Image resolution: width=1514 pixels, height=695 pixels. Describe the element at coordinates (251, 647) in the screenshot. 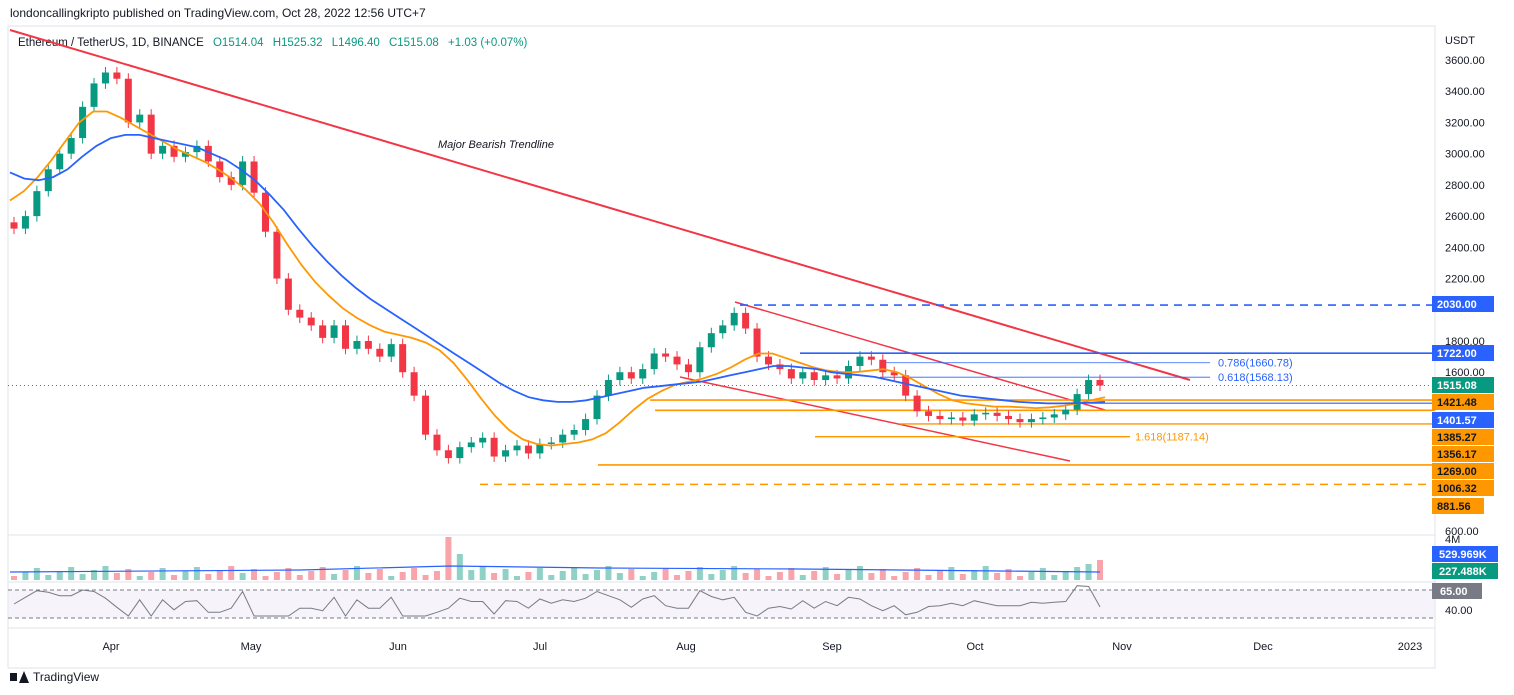

I see `time-tick-label: May` at that location.